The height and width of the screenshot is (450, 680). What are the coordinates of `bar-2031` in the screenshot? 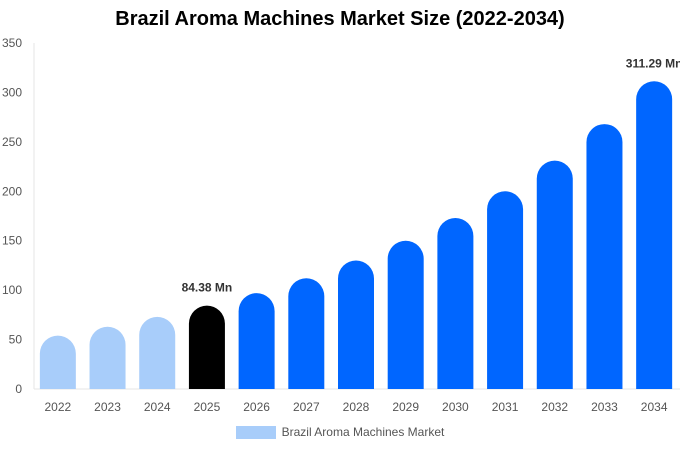 It's located at (505, 290).